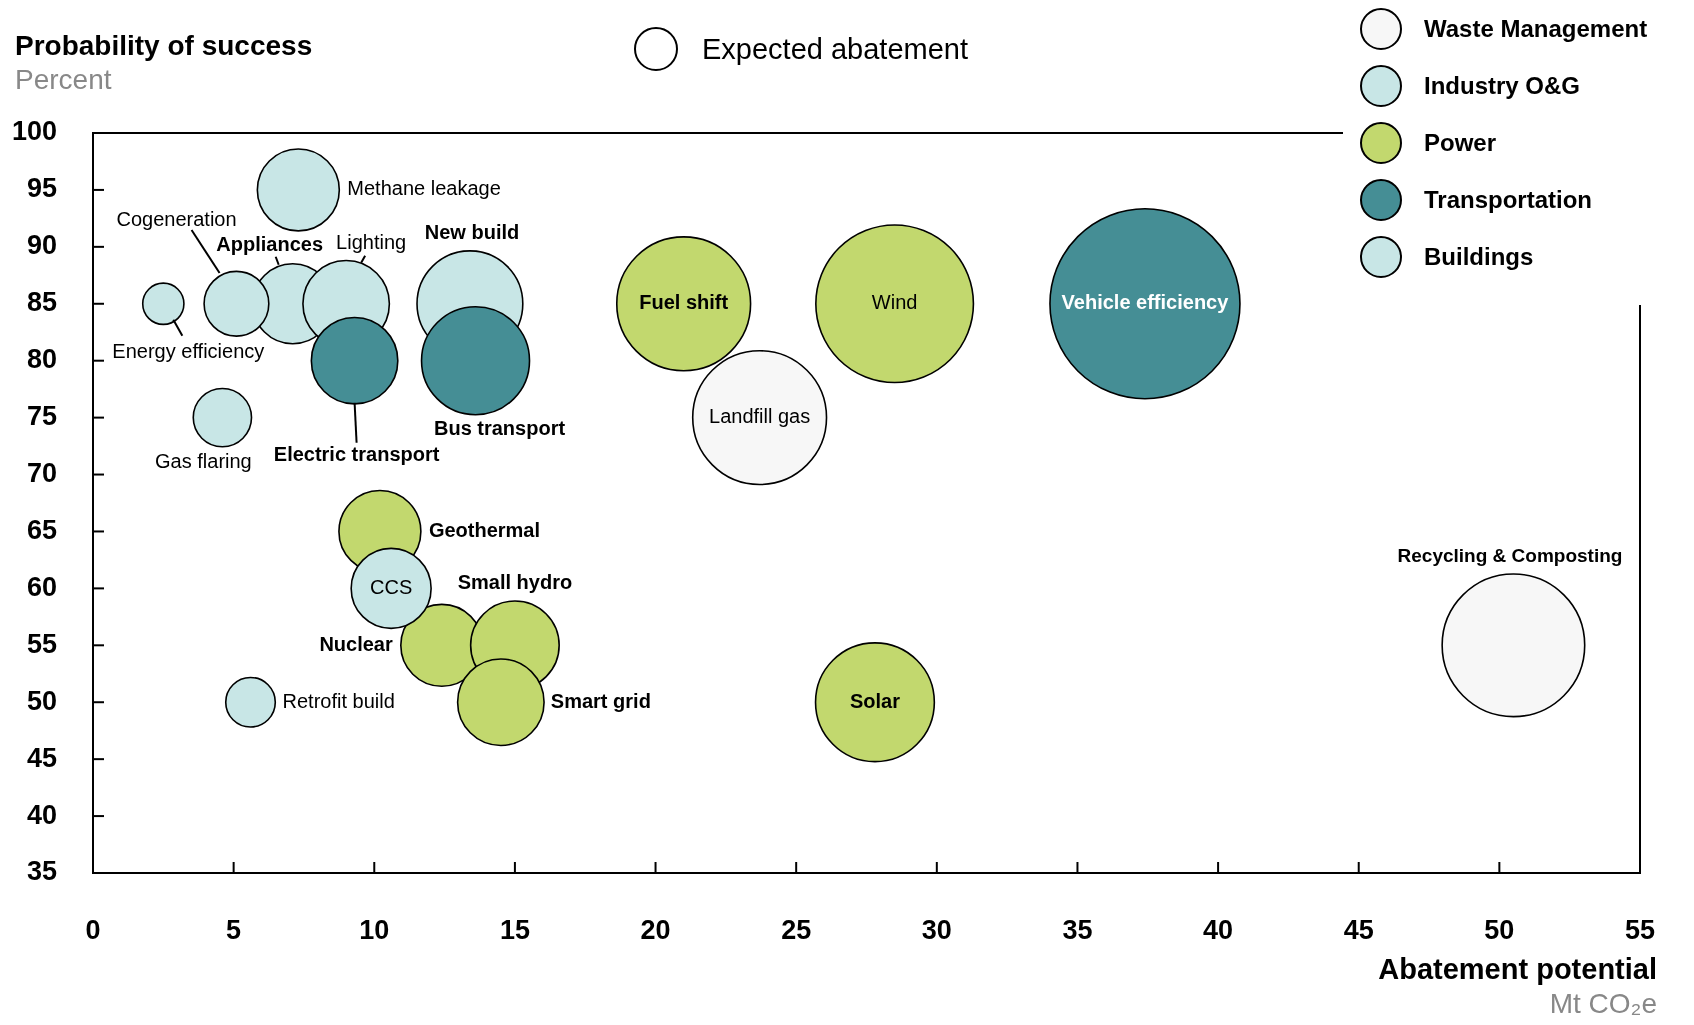  I want to click on annotation: Wind, so click(894, 302).